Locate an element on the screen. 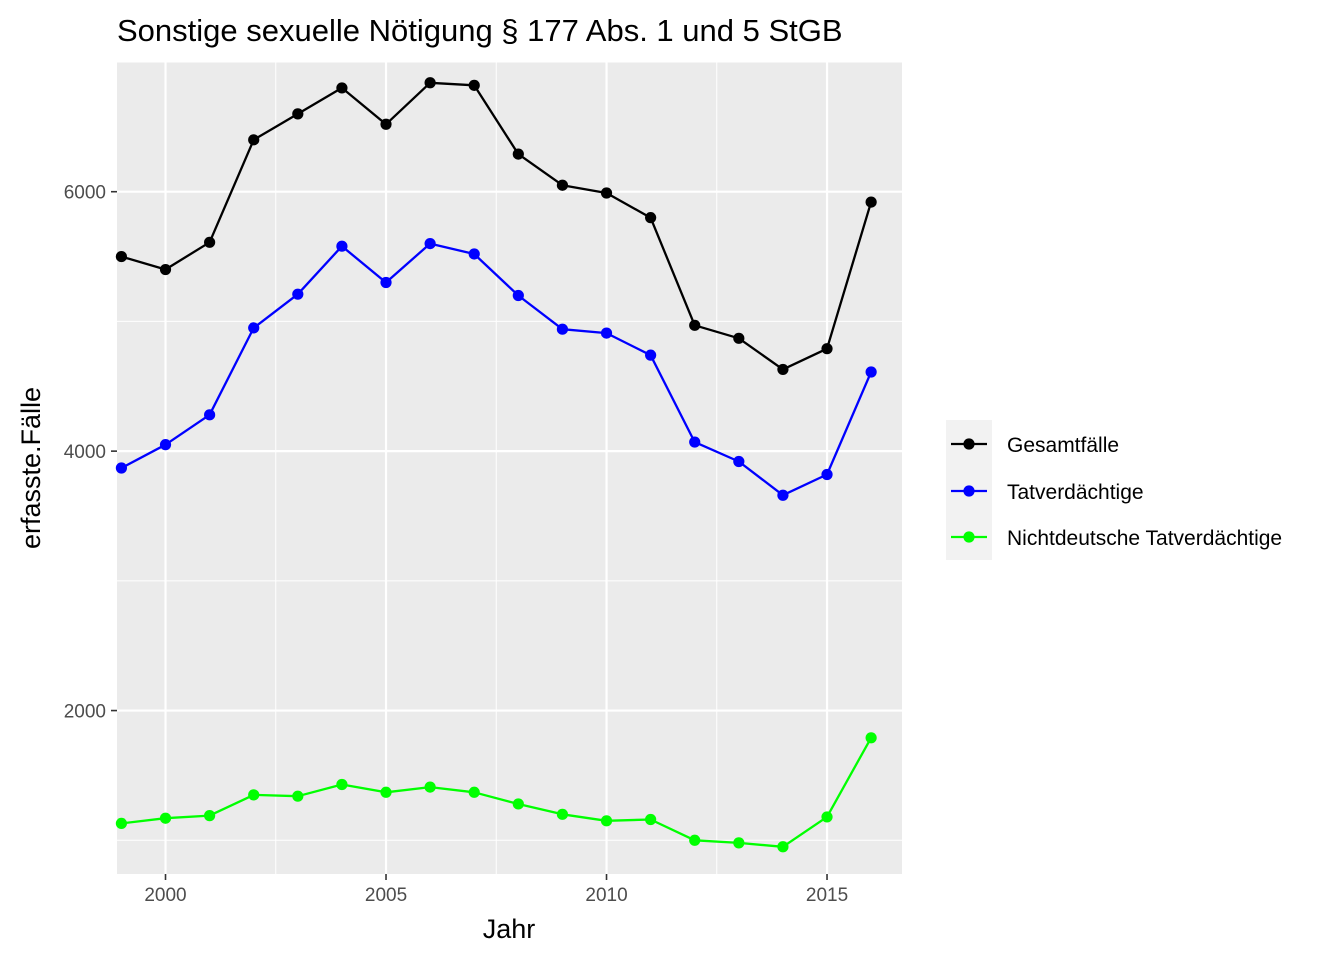 The height and width of the screenshot is (960, 1344). legend-label: Nichtdeutsche Tatverdächtige is located at coordinates (1144, 538).